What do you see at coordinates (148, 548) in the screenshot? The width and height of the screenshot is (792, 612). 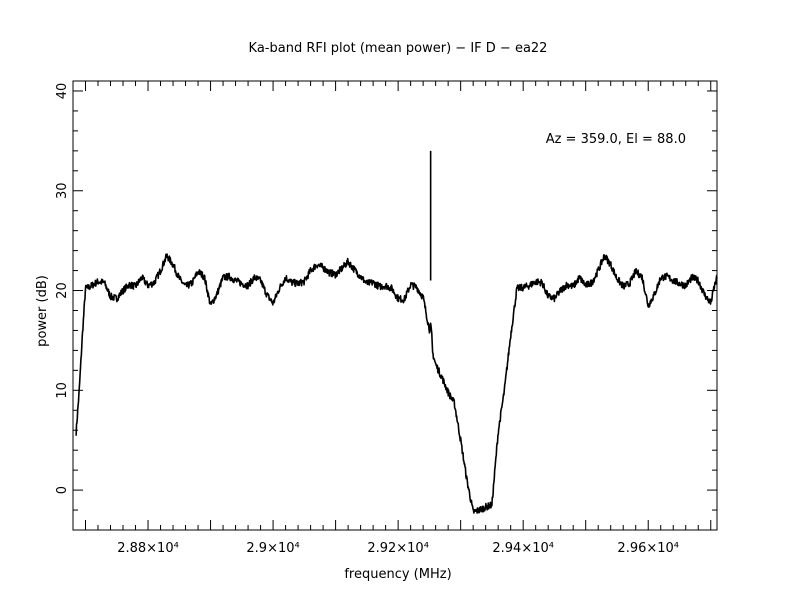 I see `x-tick-label: 2.88×10⁴` at bounding box center [148, 548].